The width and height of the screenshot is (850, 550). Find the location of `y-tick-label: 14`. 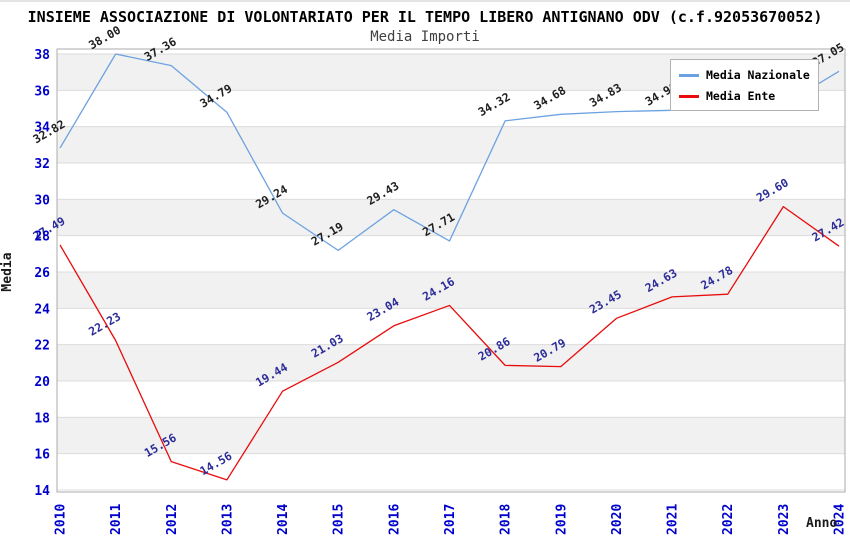

y-tick-label: 14 is located at coordinates (42, 491).